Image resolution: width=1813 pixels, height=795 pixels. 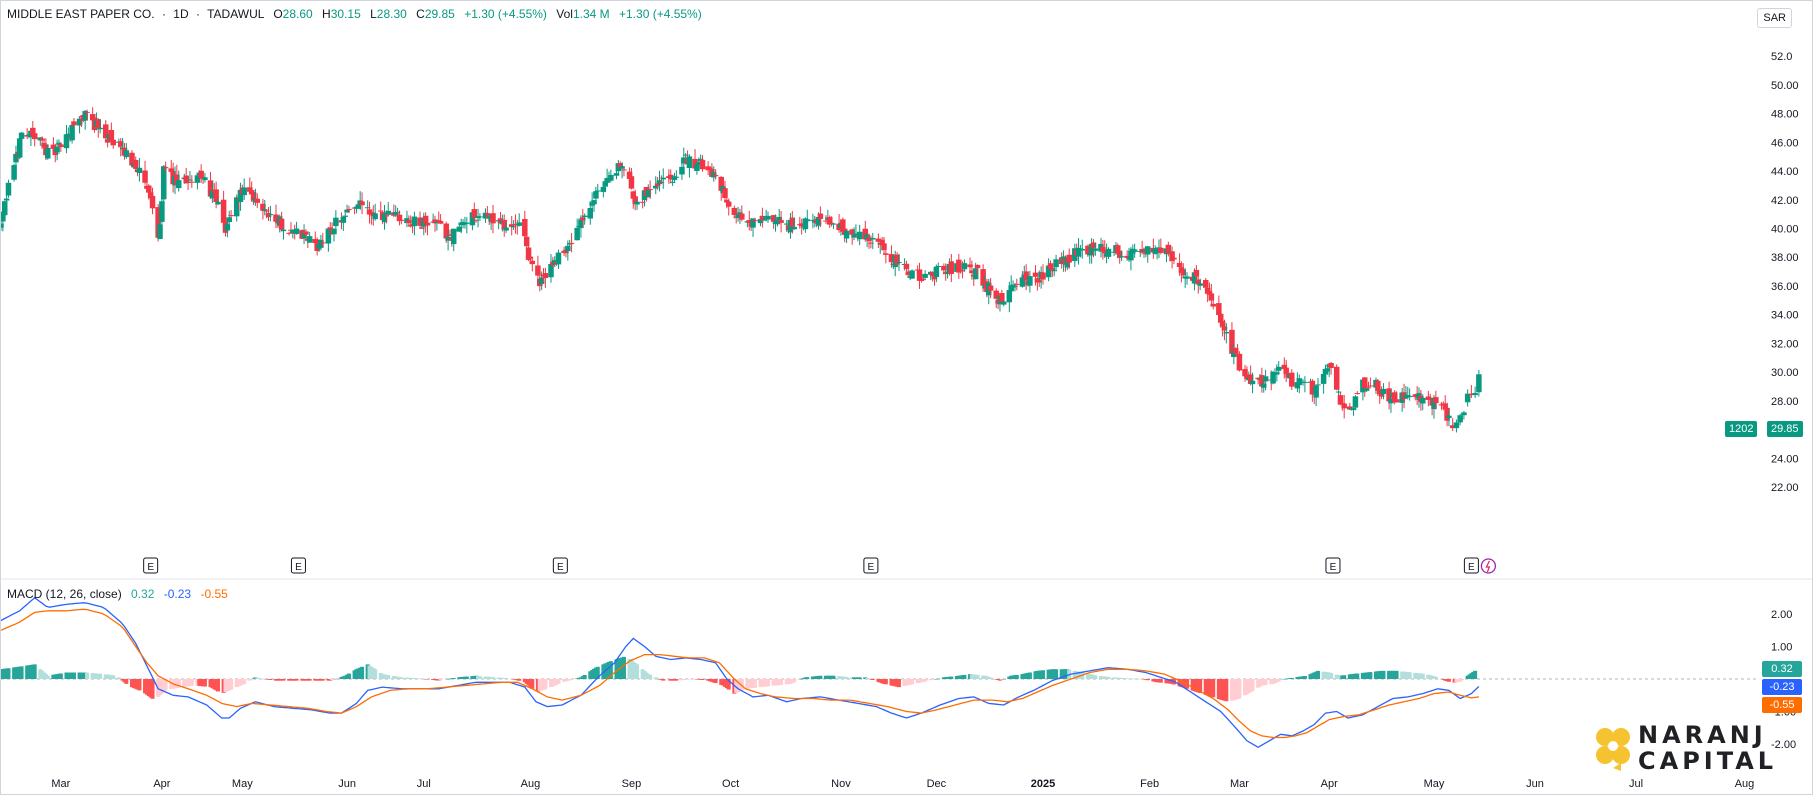 What do you see at coordinates (214, 594) in the screenshot?
I see `macd-signal-value: -0.55` at bounding box center [214, 594].